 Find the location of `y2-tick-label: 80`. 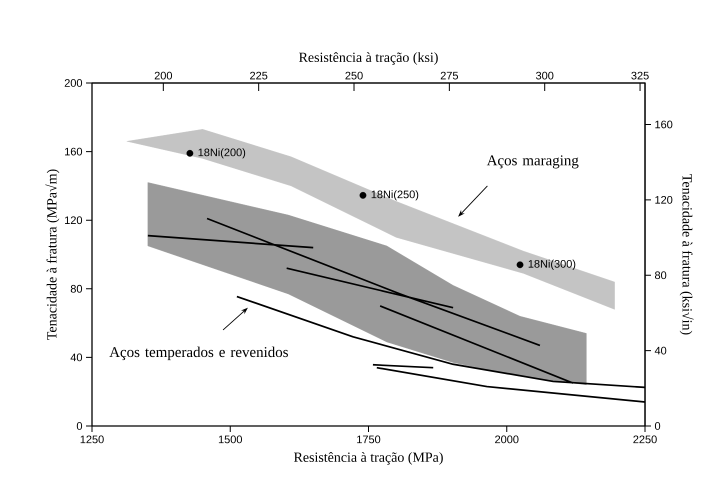

y2-tick-label: 80 is located at coordinates (660, 275).